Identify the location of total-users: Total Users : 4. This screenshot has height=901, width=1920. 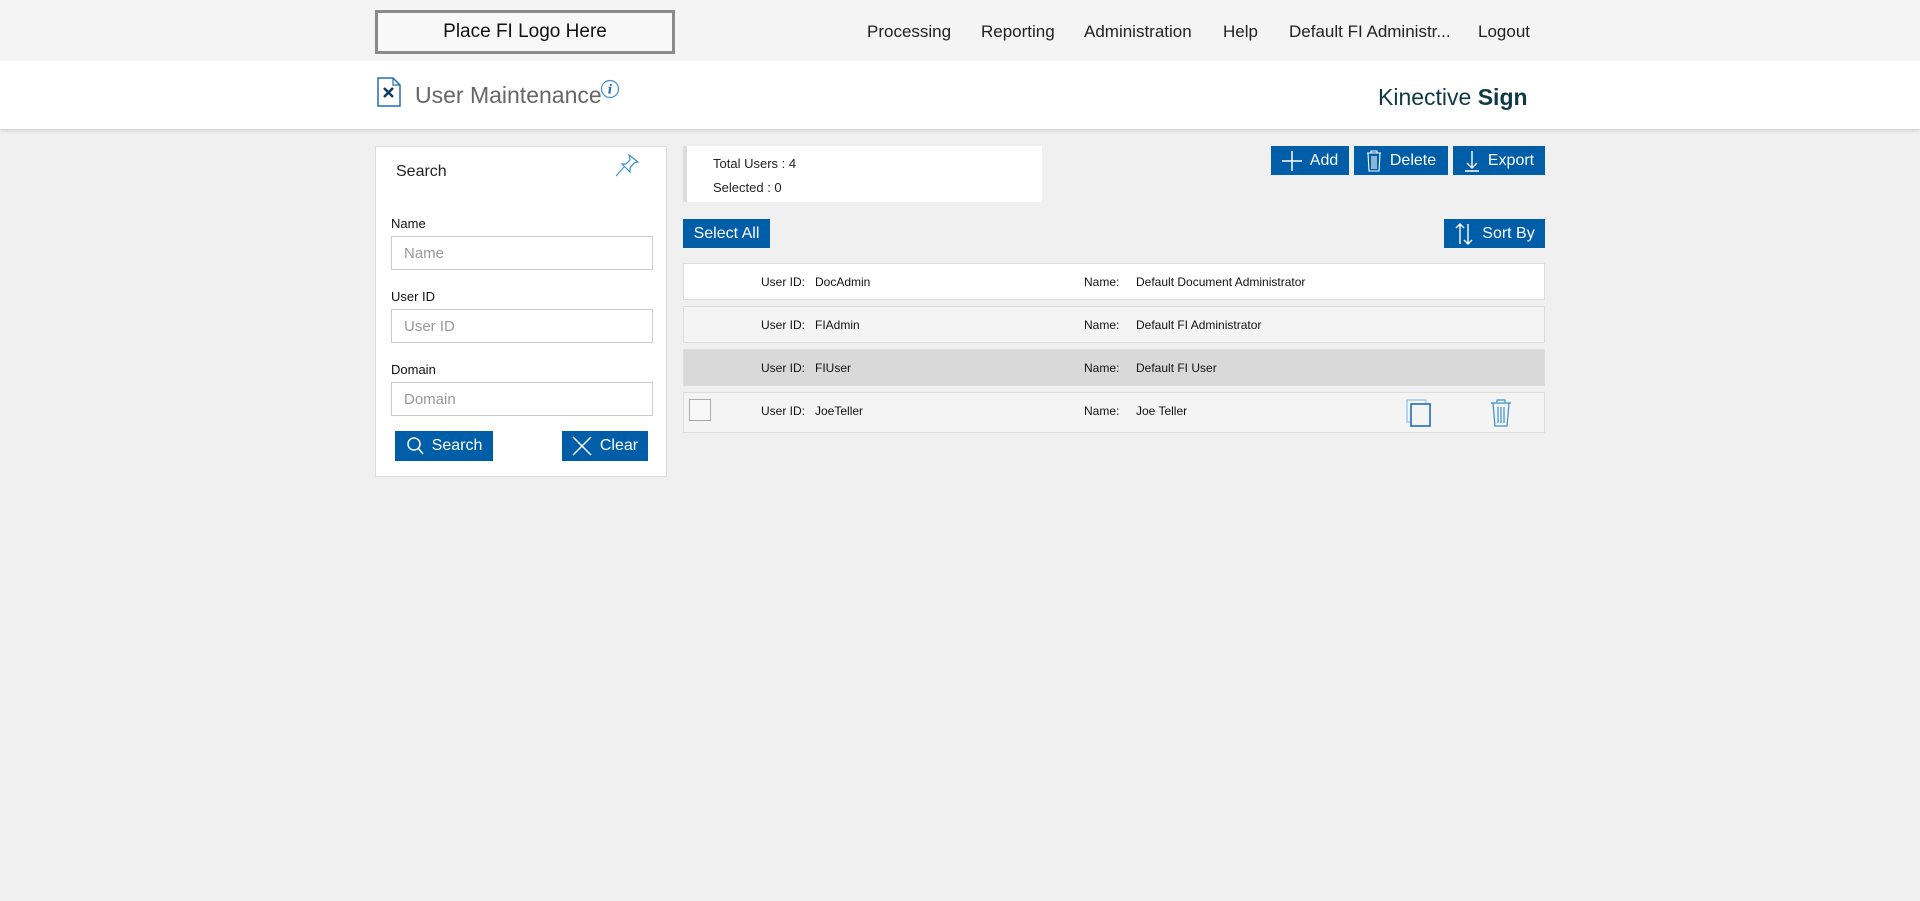
(755, 163).